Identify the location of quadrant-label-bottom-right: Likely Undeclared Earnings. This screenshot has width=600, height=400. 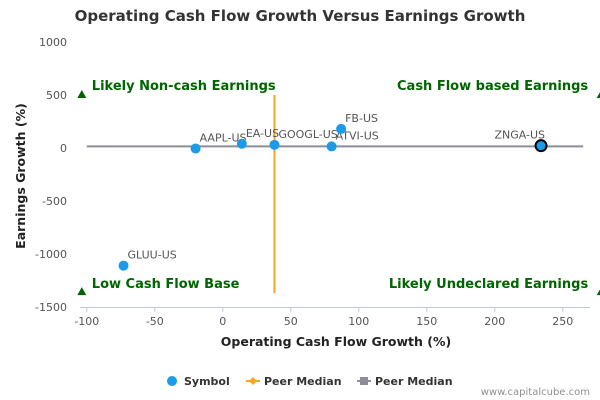
(489, 284).